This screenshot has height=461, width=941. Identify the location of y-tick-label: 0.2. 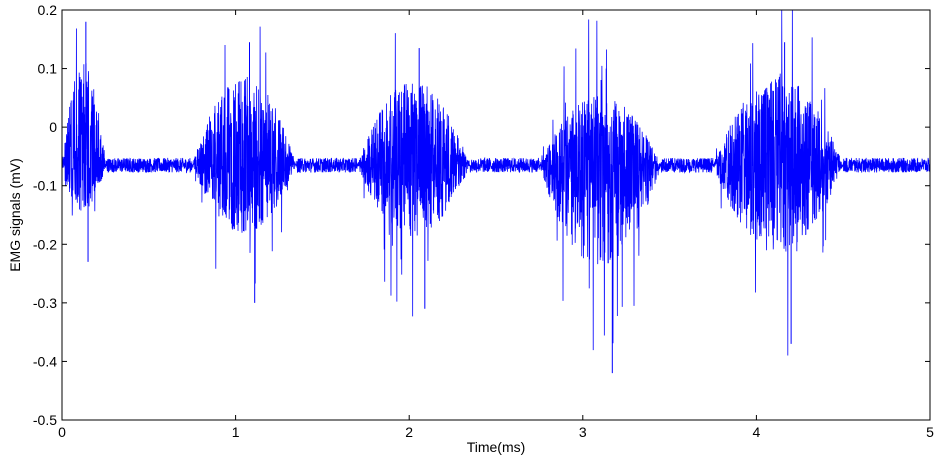
(48, 10).